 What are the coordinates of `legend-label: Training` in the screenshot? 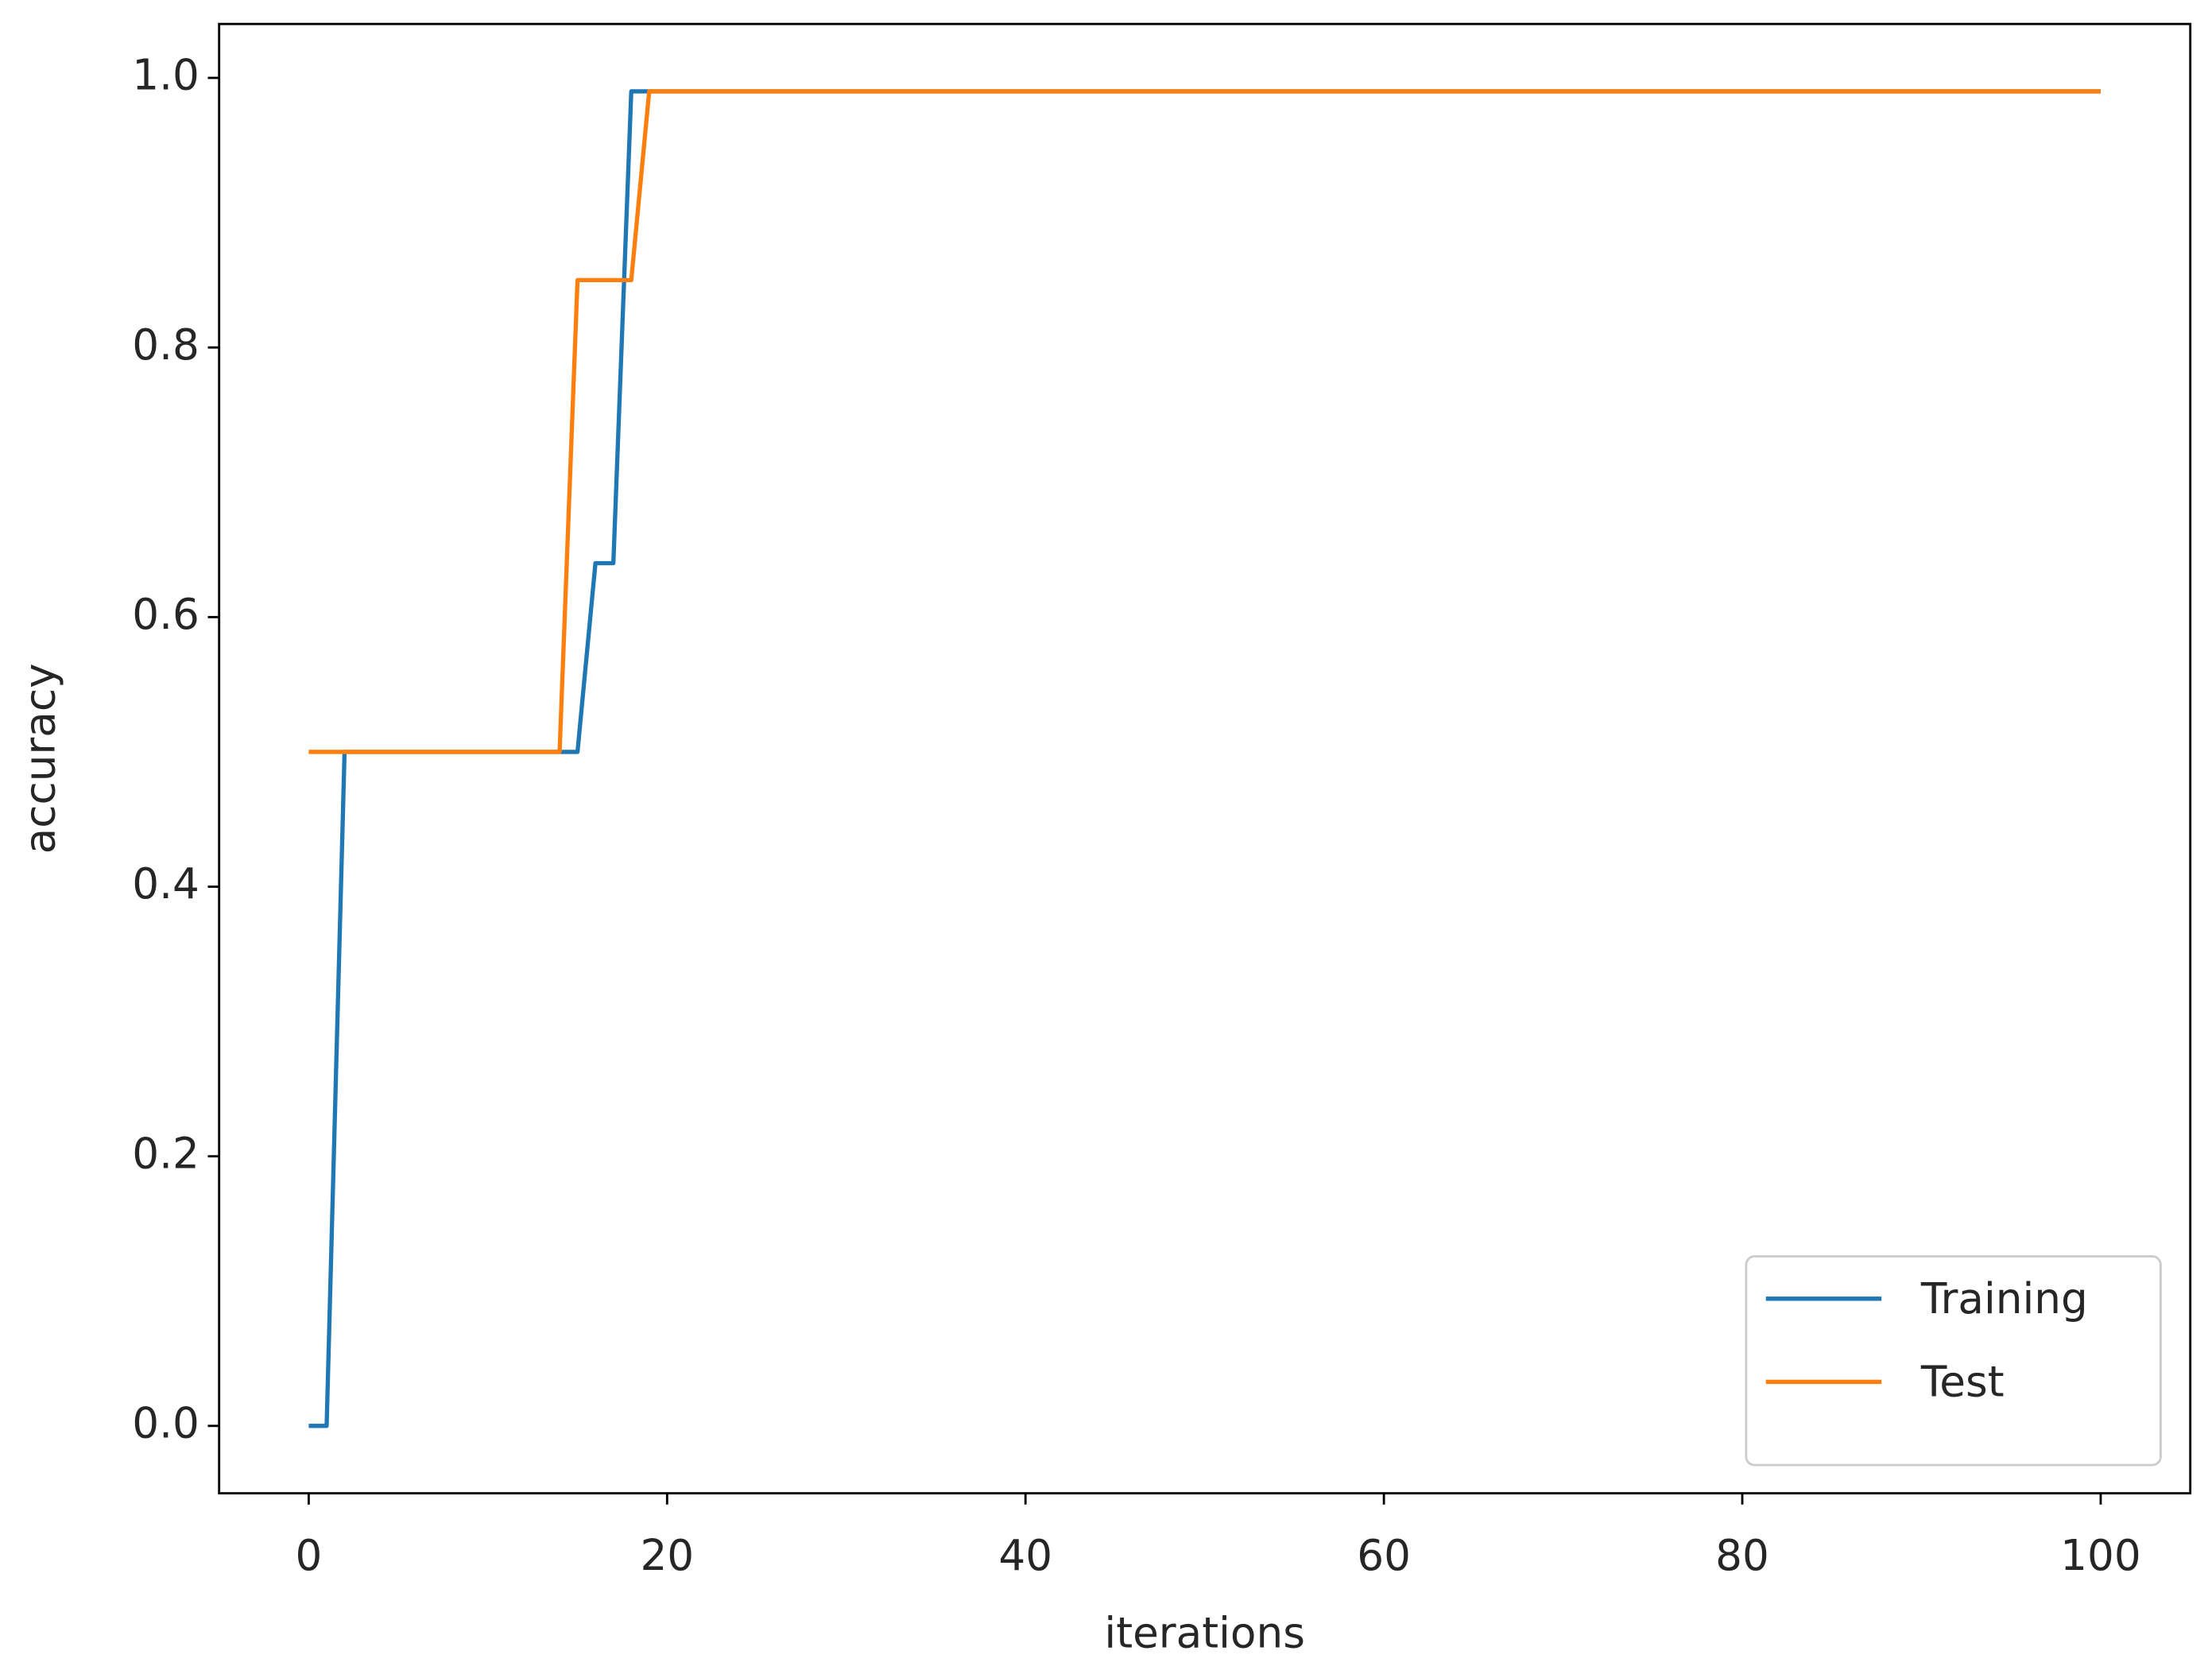 It's located at (2004, 1298).